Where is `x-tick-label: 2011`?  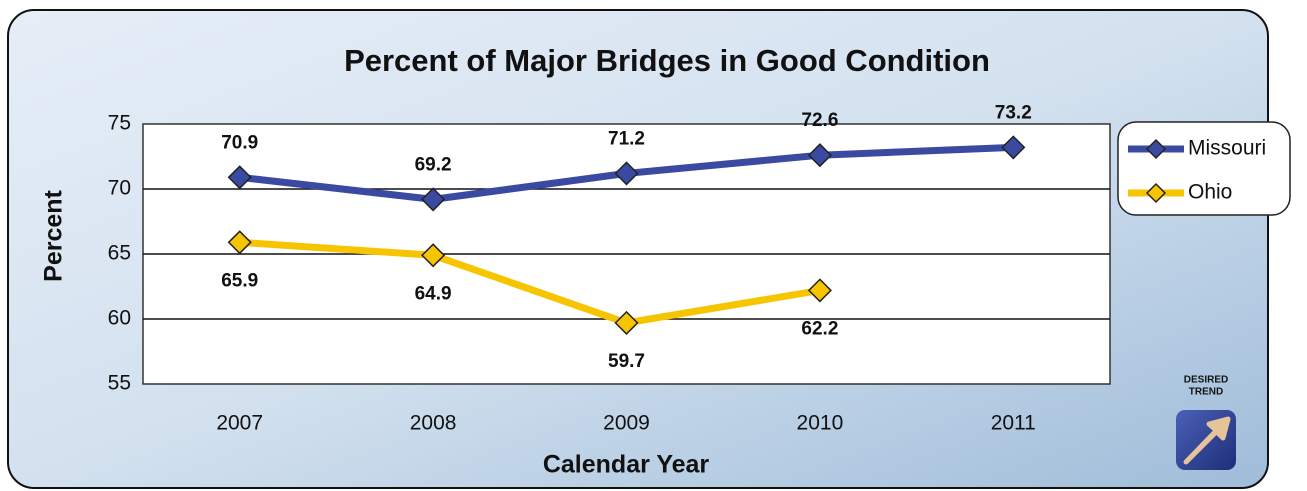 x-tick-label: 2011 is located at coordinates (1013, 423).